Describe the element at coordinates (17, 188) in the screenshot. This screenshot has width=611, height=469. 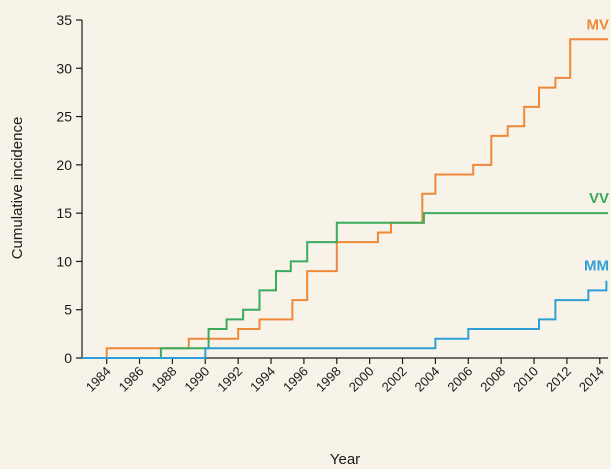
I see `y-axis-label: Cumulative incidence` at that location.